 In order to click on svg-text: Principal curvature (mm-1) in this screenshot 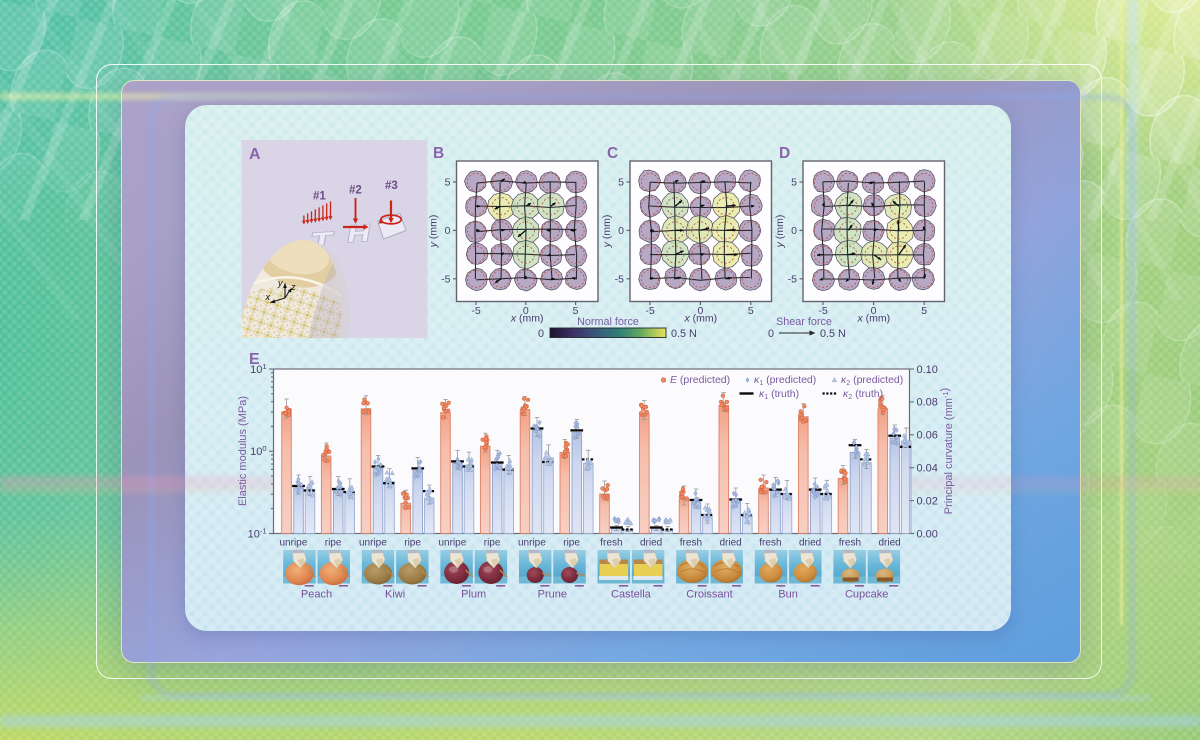, I will do `click(947, 451)`.